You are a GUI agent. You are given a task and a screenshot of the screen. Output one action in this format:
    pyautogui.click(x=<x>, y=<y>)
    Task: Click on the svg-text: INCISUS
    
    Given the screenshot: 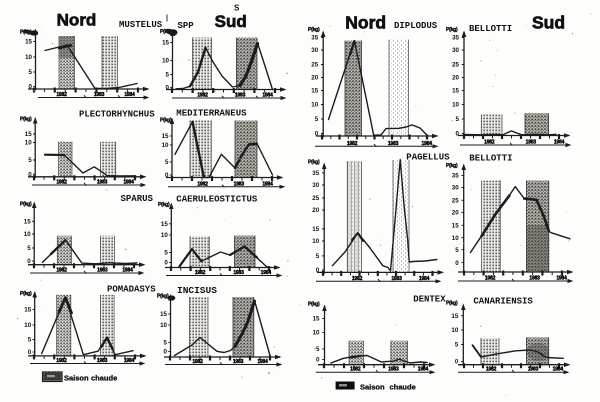 What is the action you would take?
    pyautogui.click(x=197, y=290)
    